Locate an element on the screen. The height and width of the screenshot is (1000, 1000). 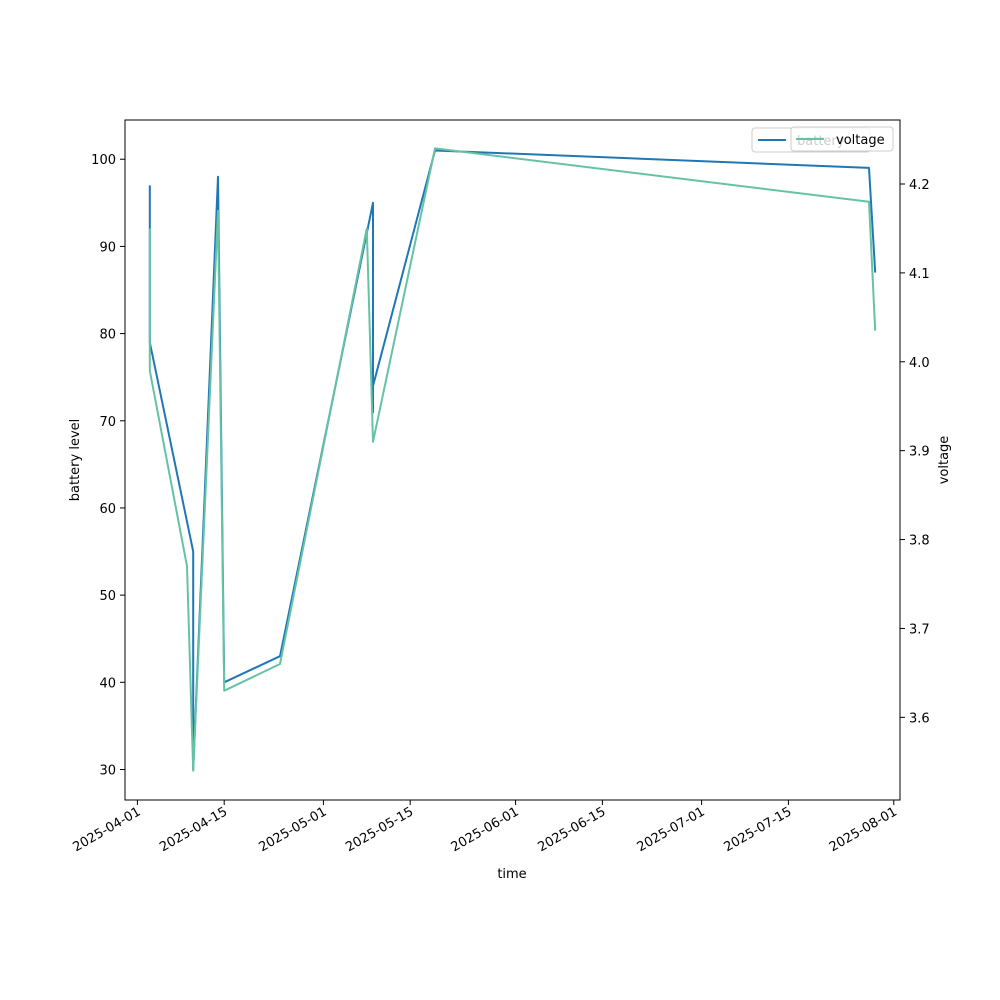
legend-voltage-label: voltage is located at coordinates (860, 140).